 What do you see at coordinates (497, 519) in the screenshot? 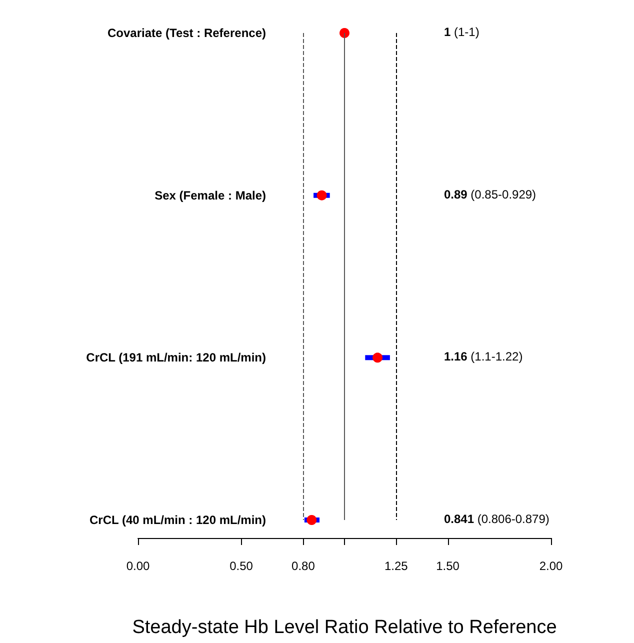
I see `annotation: 0.841 (0.806-0.879)` at bounding box center [497, 519].